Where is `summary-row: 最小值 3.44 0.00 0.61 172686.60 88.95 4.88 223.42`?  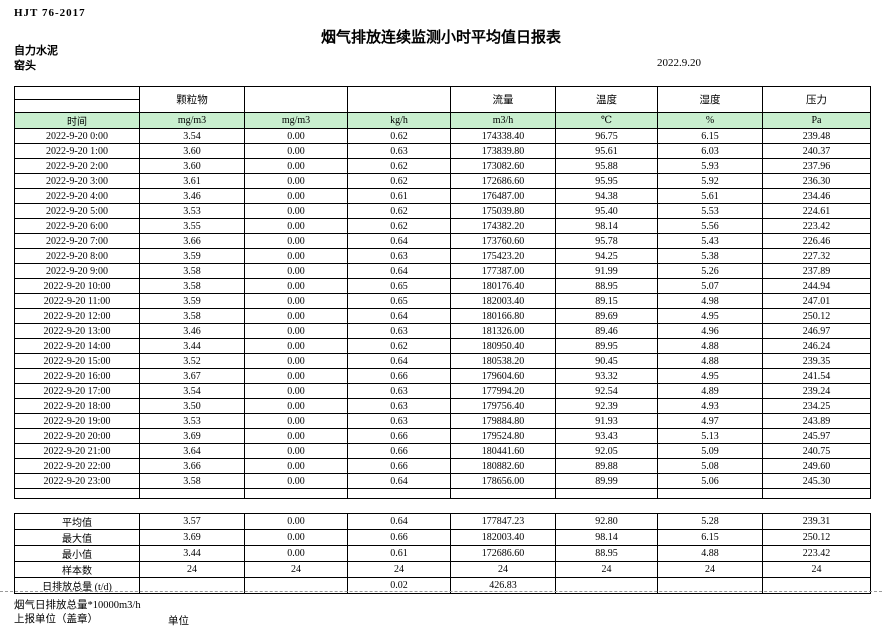 summary-row: 最小值 3.44 0.00 0.61 172686.60 88.95 4.88 223.42 is located at coordinates (442, 553).